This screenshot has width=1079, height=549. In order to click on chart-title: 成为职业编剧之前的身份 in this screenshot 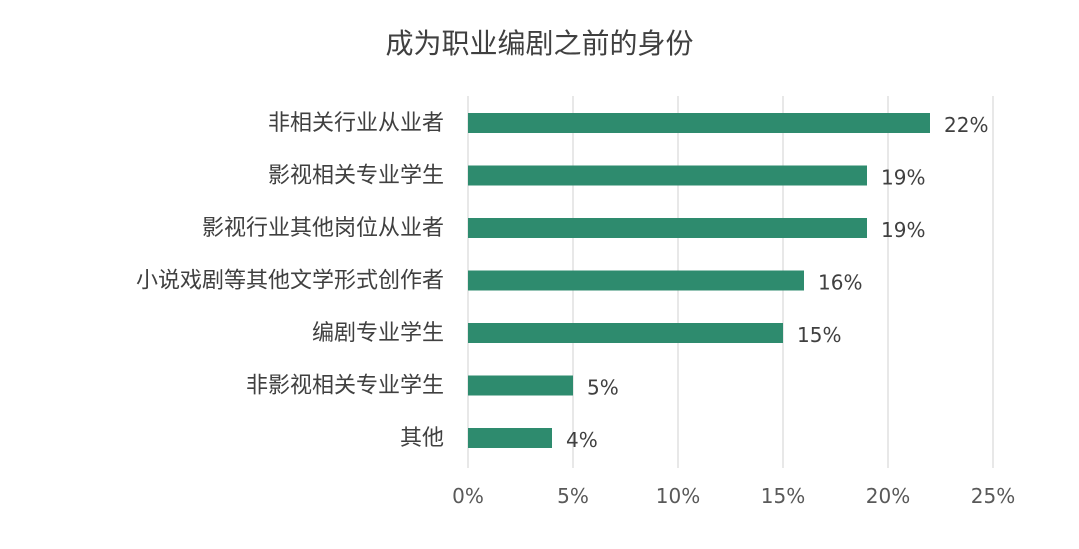, I will do `click(539, 43)`.